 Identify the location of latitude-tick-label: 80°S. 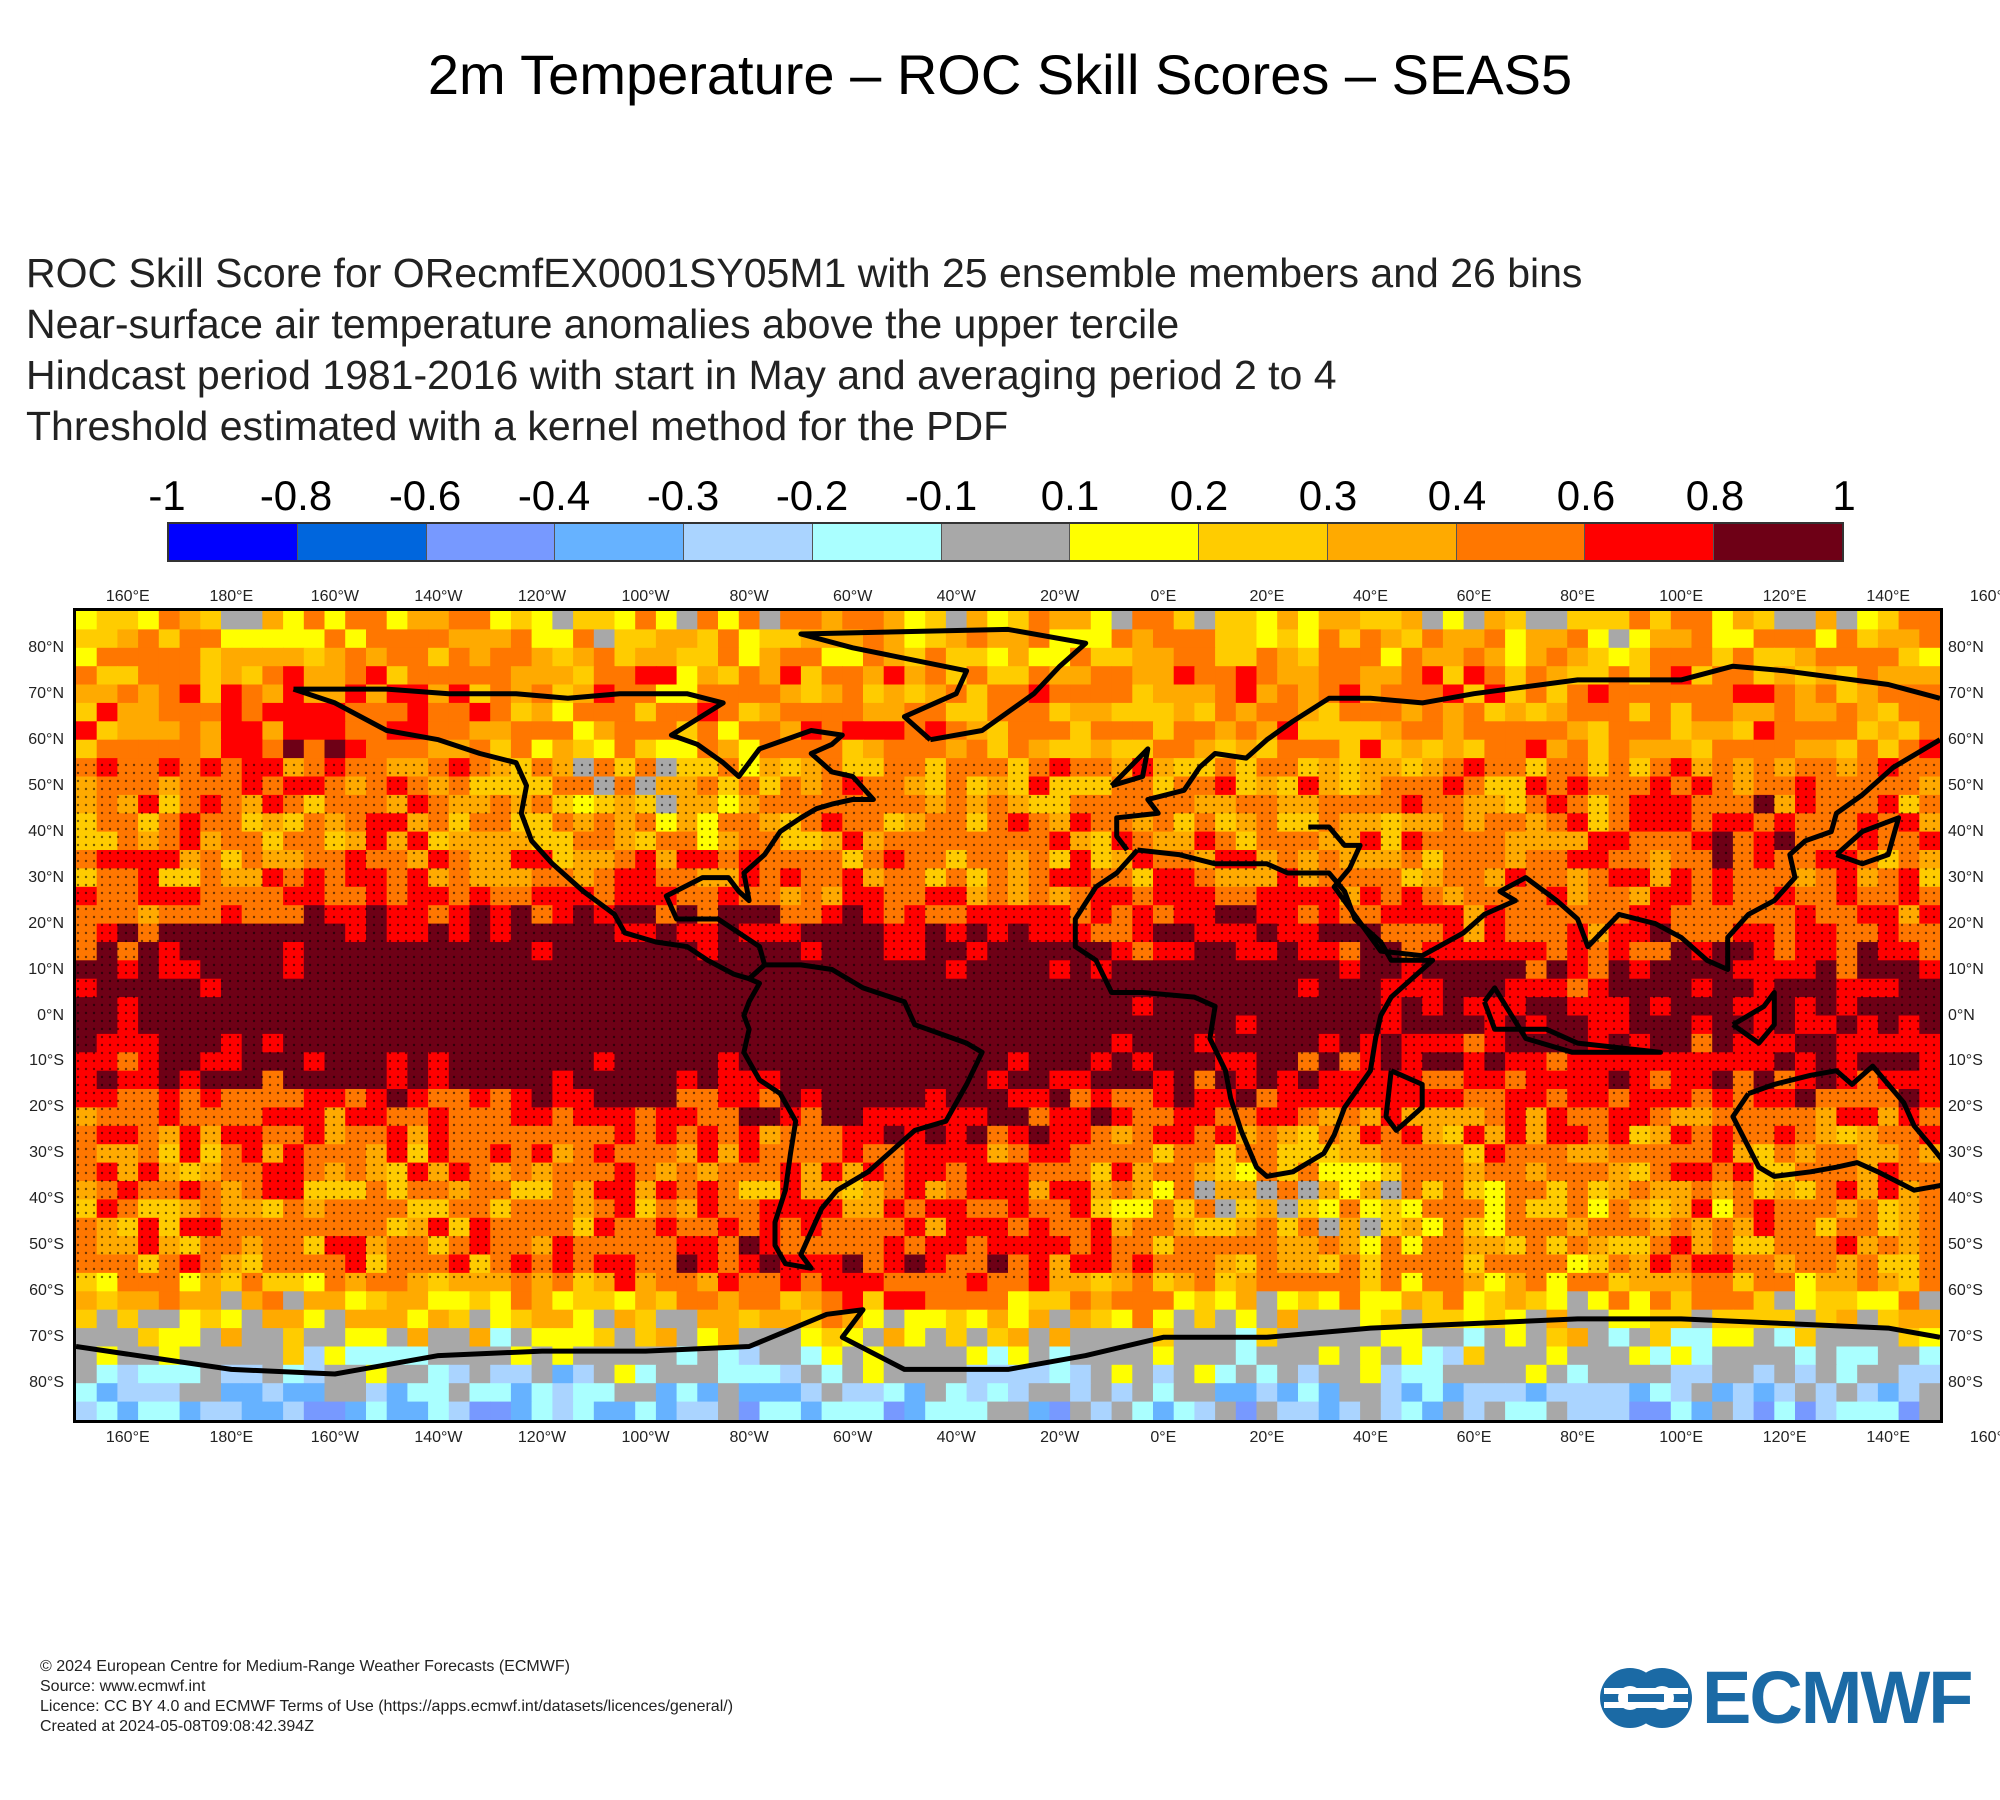
(1965, 1383).